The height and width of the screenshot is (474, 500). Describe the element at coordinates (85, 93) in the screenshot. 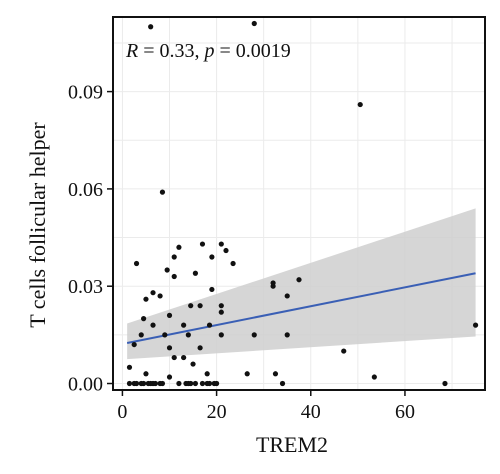

I see `y-tick-label: 0.09` at that location.